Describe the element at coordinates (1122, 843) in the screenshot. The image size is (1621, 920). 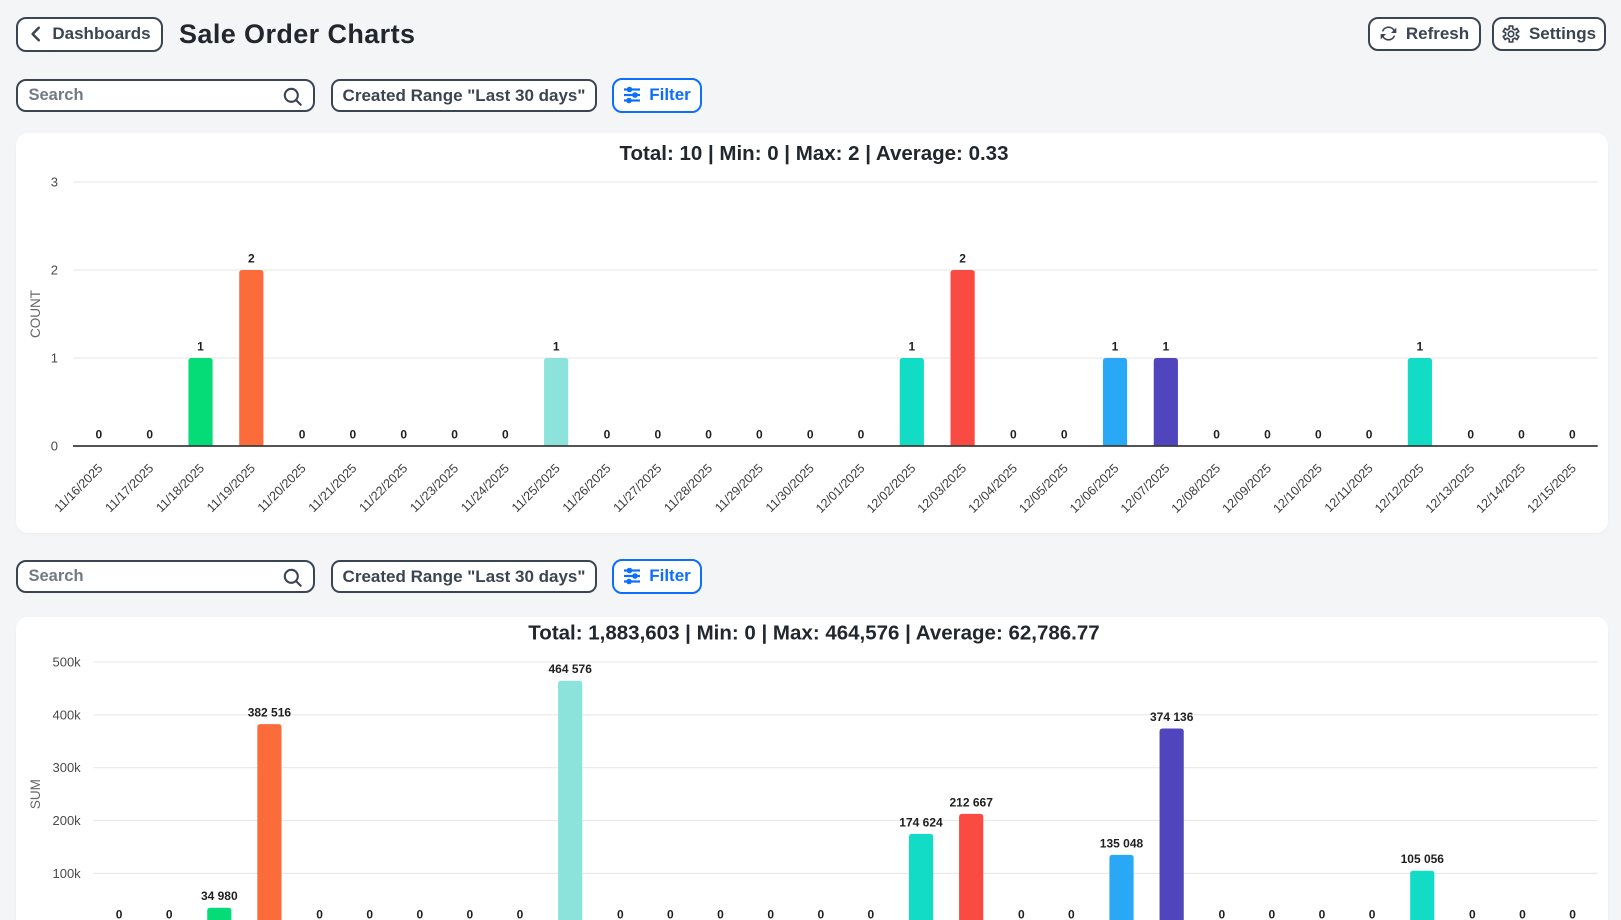
I see `svg-text: 135 048` at that location.